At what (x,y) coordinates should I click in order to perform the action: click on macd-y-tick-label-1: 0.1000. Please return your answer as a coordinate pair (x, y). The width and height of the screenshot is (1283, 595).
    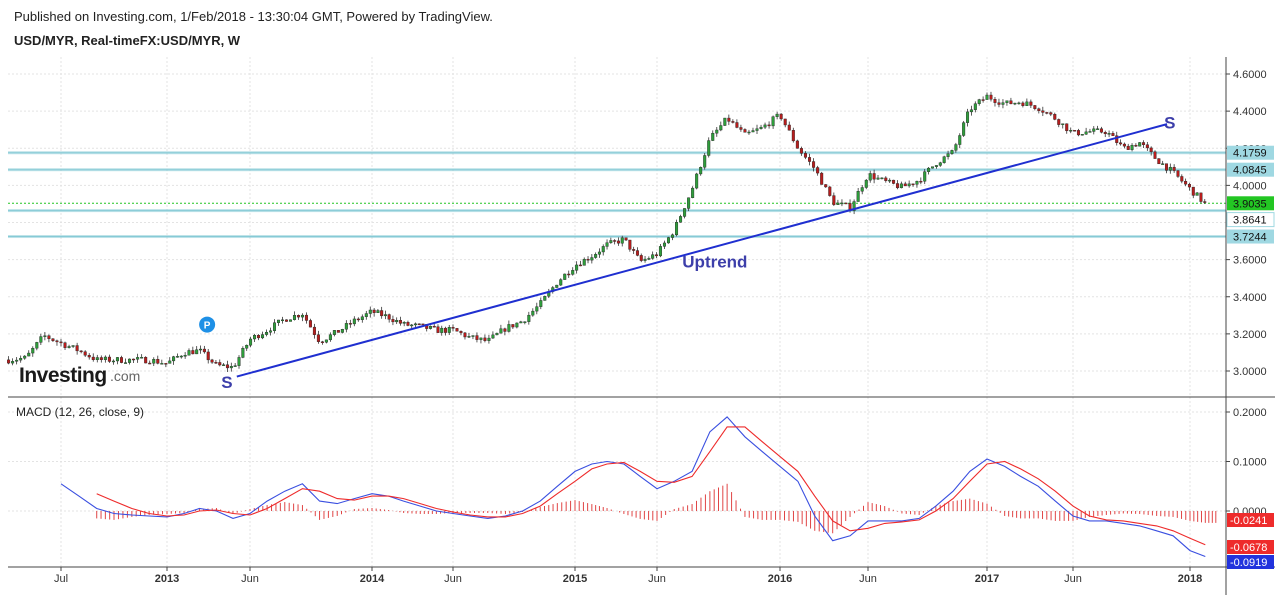
    Looking at the image, I should click on (1250, 463).